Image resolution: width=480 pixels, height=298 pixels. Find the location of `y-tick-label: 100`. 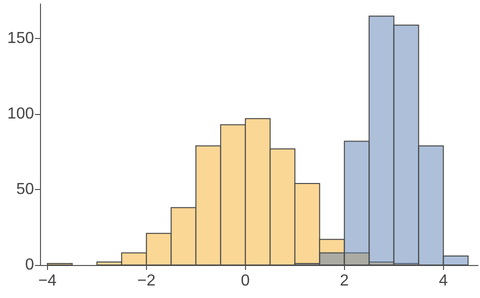

y-tick-label: 100 is located at coordinates (20, 114).